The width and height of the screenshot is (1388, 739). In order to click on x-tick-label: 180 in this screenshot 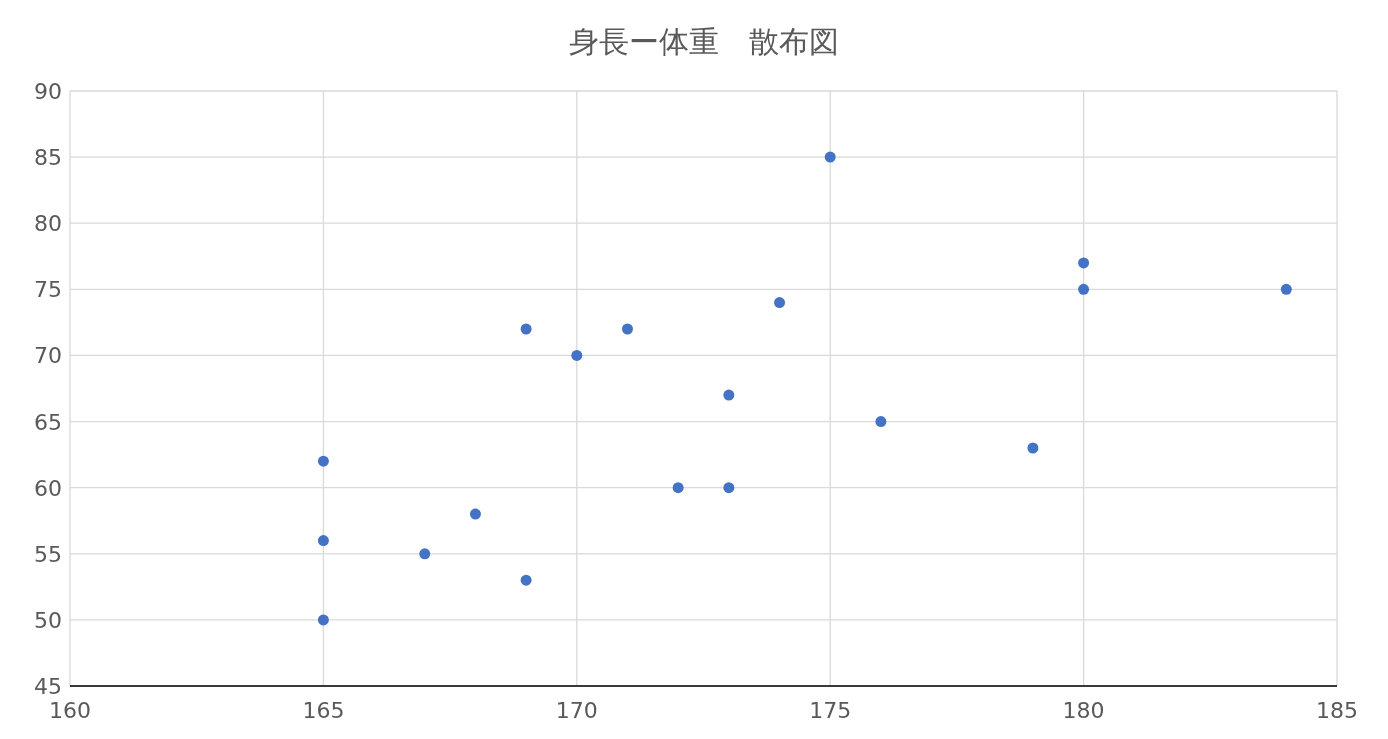, I will do `click(1083, 710)`.